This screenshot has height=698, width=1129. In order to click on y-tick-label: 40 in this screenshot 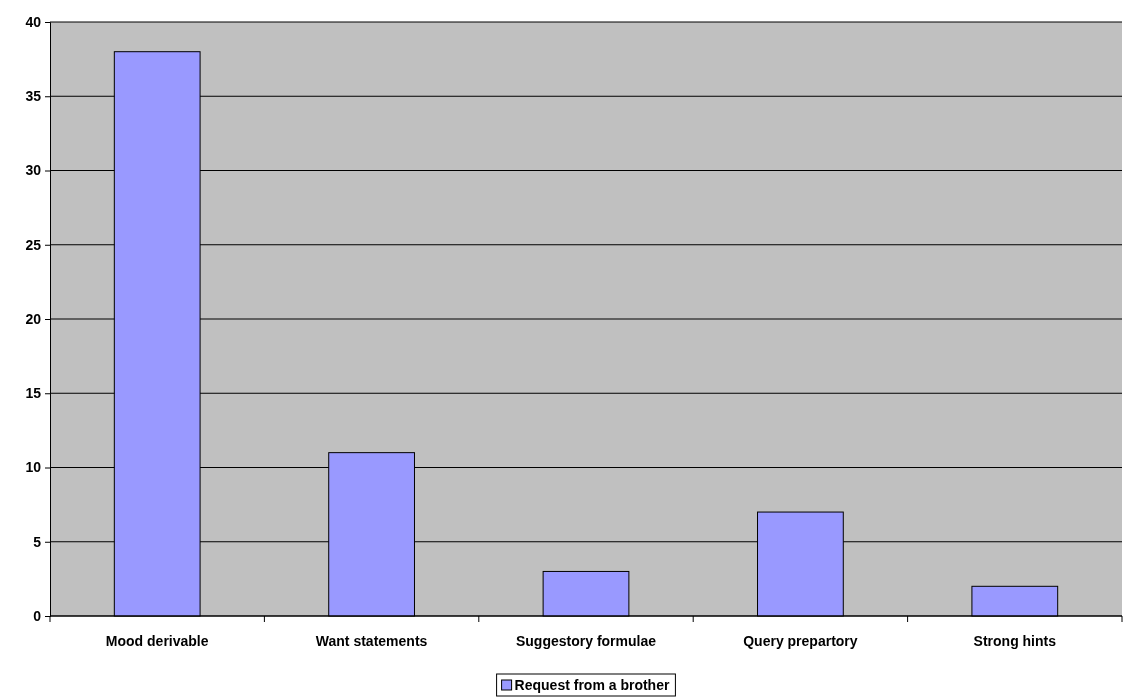, I will do `click(33, 21)`.